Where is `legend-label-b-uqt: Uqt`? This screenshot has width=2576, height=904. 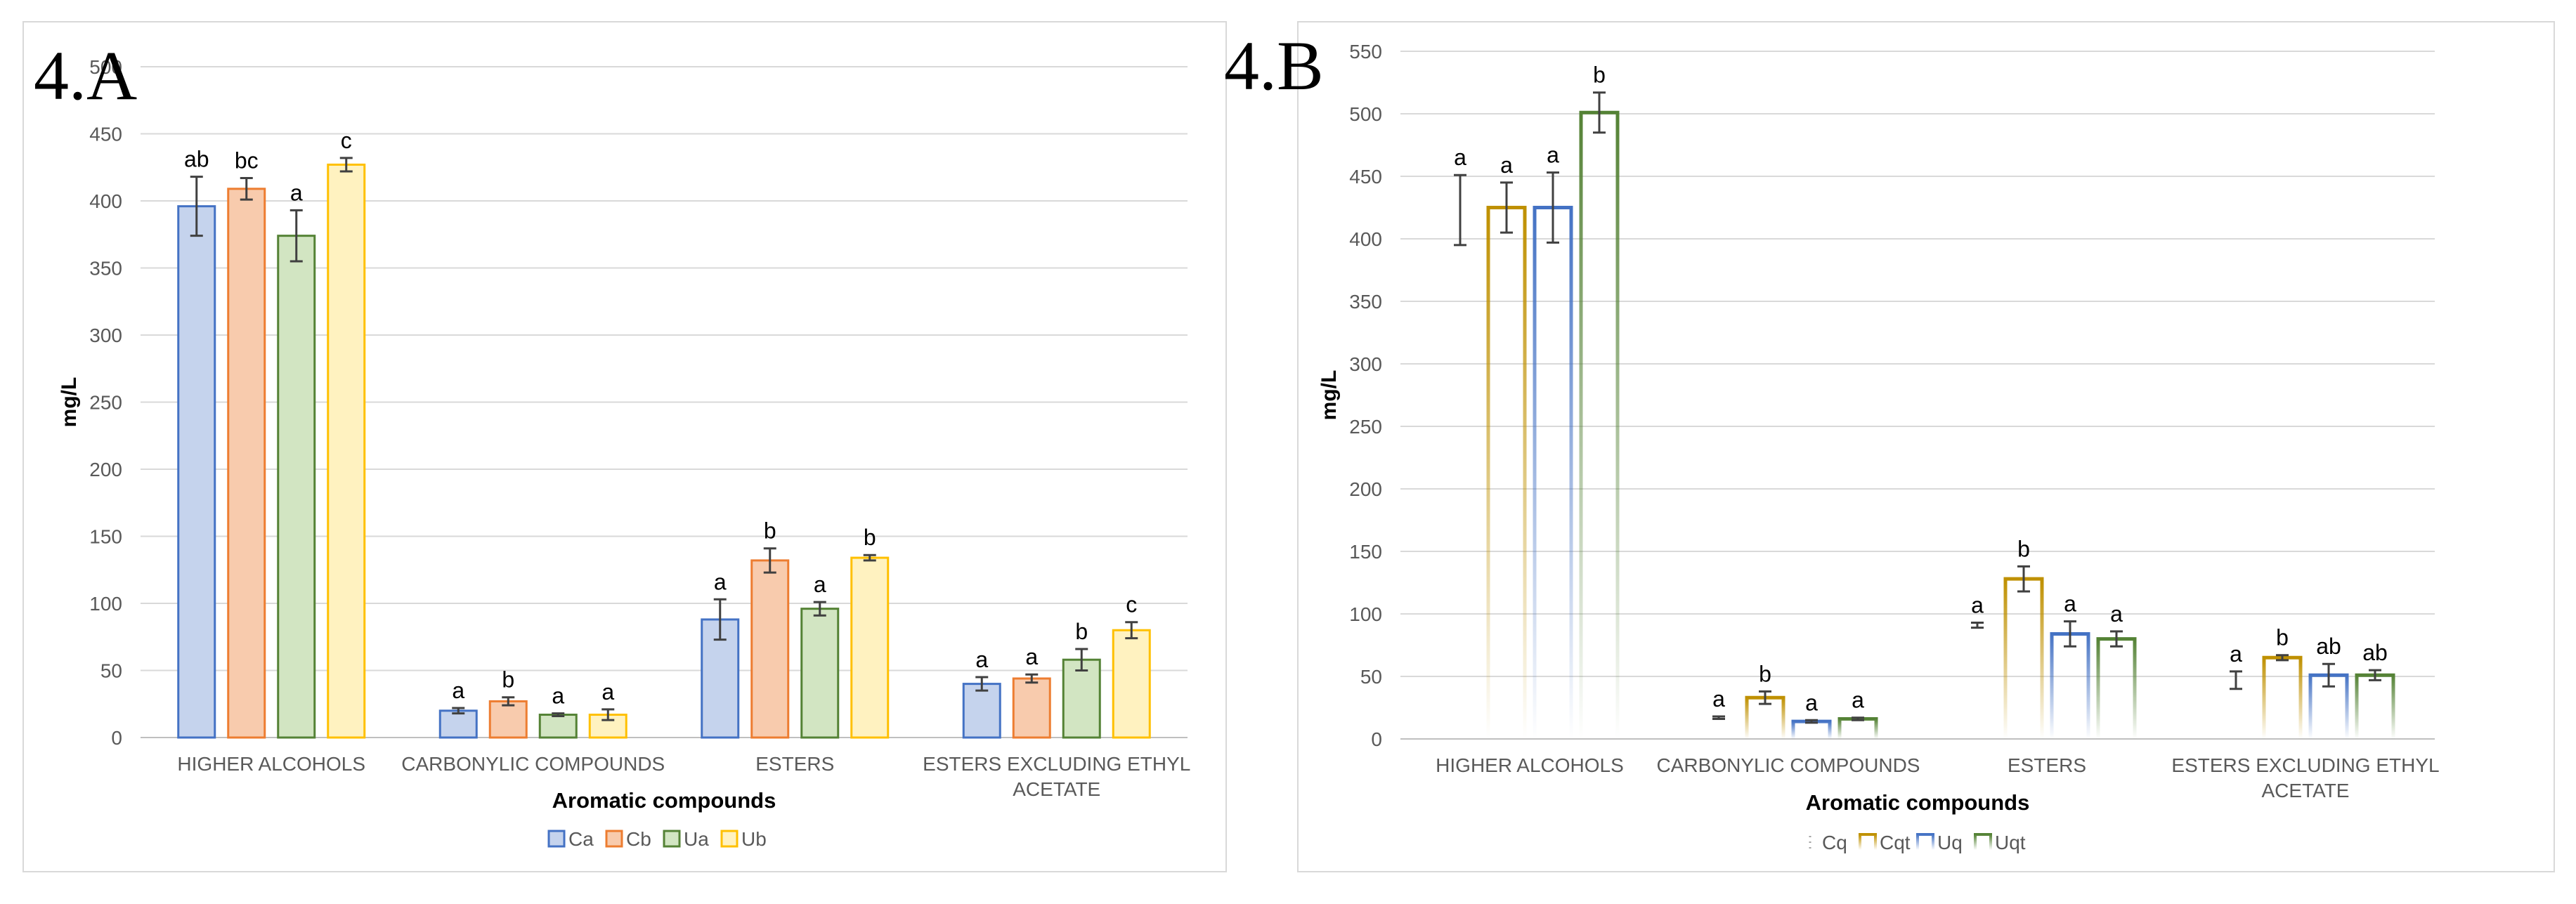 legend-label-b-uqt: Uqt is located at coordinates (2010, 843).